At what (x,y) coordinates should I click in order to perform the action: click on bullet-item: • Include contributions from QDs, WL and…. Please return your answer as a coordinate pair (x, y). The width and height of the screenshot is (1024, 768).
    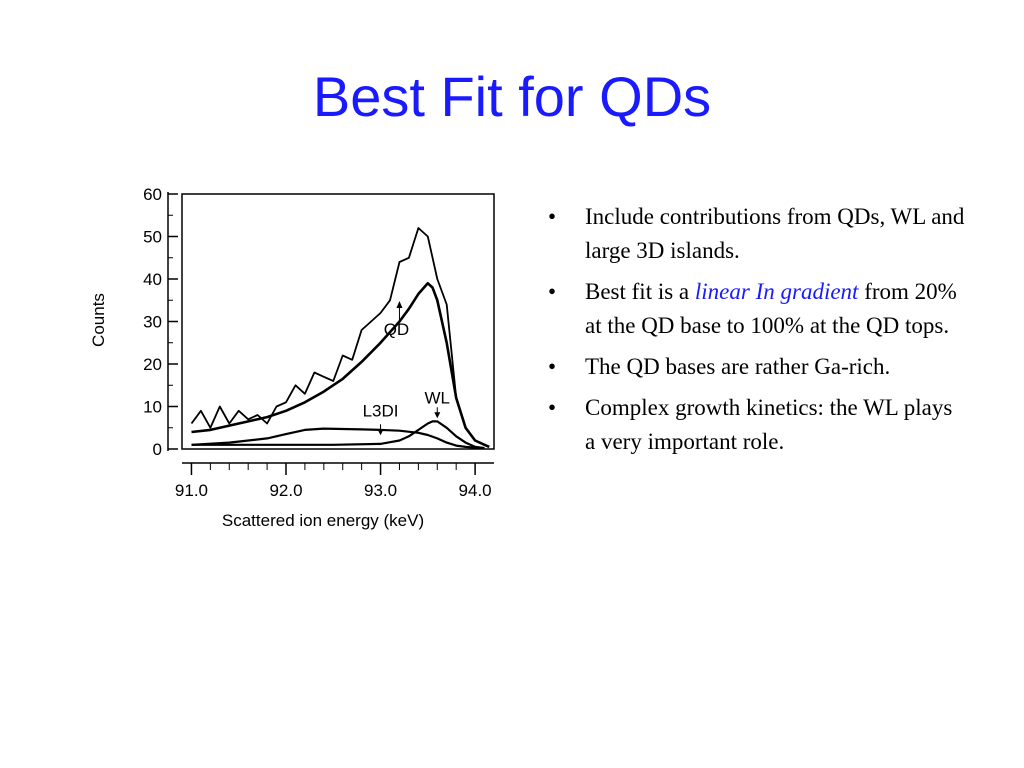
    Looking at the image, I should click on (756, 234).